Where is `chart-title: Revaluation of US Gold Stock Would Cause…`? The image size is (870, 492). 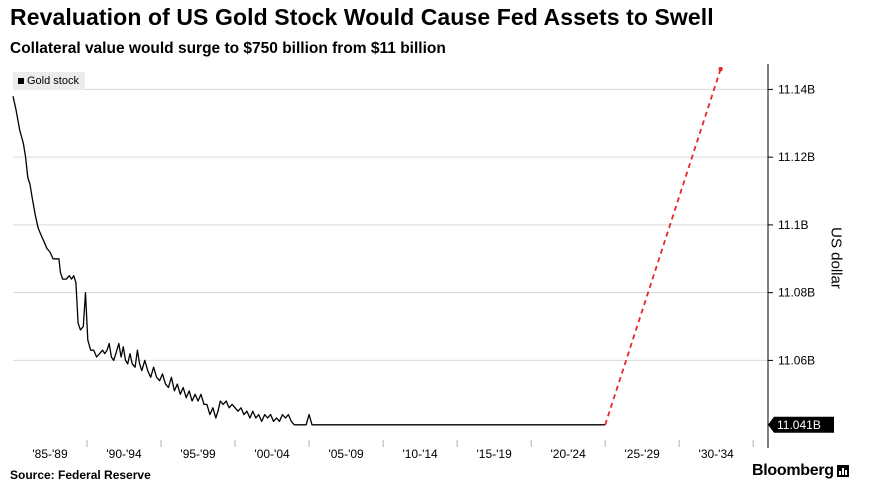 chart-title: Revaluation of US Gold Stock Would Cause… is located at coordinates (362, 17).